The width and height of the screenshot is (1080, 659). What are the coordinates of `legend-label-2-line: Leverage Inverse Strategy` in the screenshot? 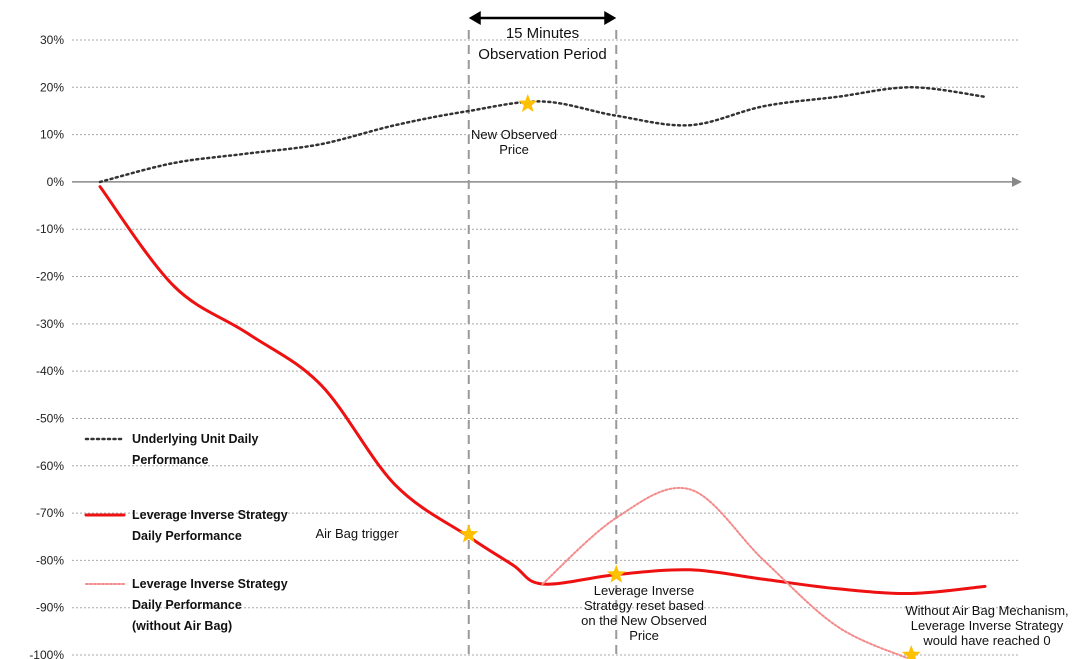 It's located at (210, 515).